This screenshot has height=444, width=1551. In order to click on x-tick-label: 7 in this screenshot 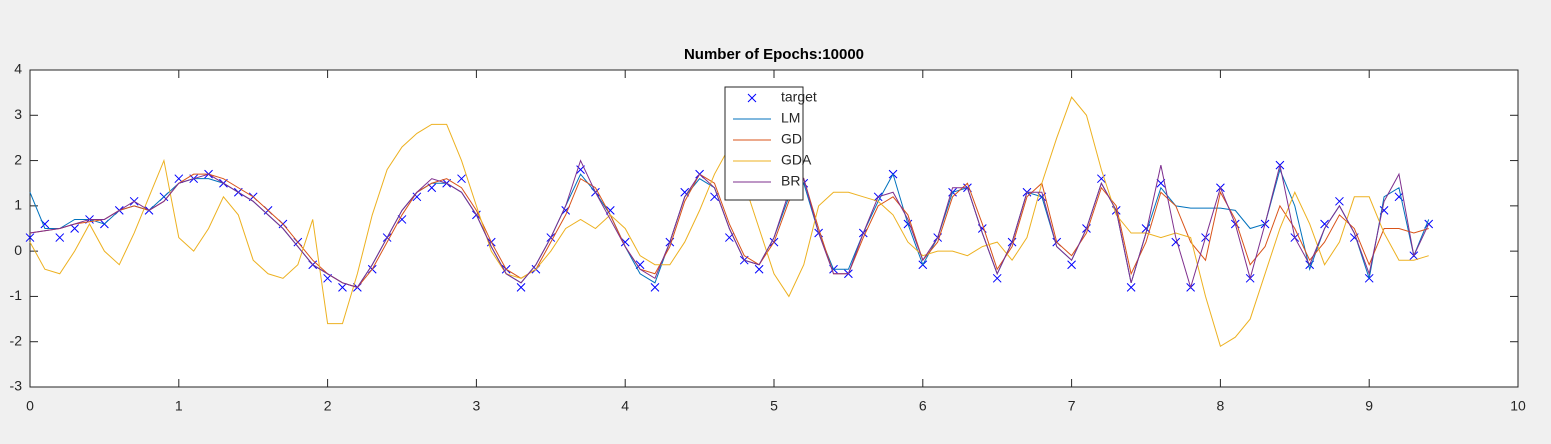, I will do `click(1072, 406)`.